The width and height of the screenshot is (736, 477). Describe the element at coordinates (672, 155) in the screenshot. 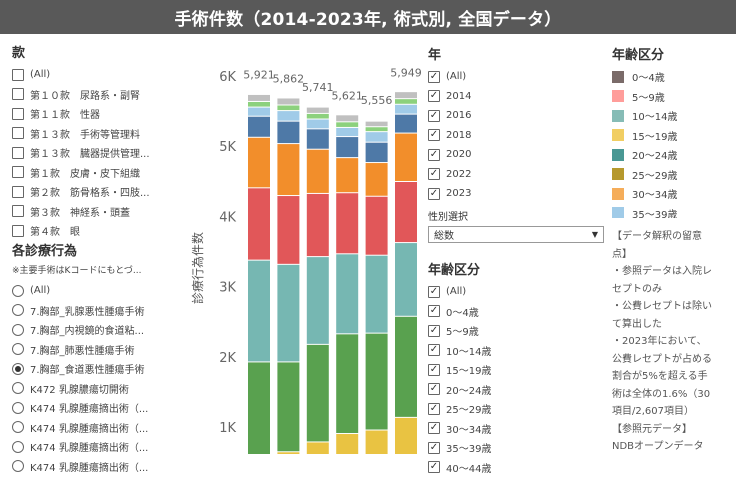

I see `legend-item: 20～24歳` at that location.